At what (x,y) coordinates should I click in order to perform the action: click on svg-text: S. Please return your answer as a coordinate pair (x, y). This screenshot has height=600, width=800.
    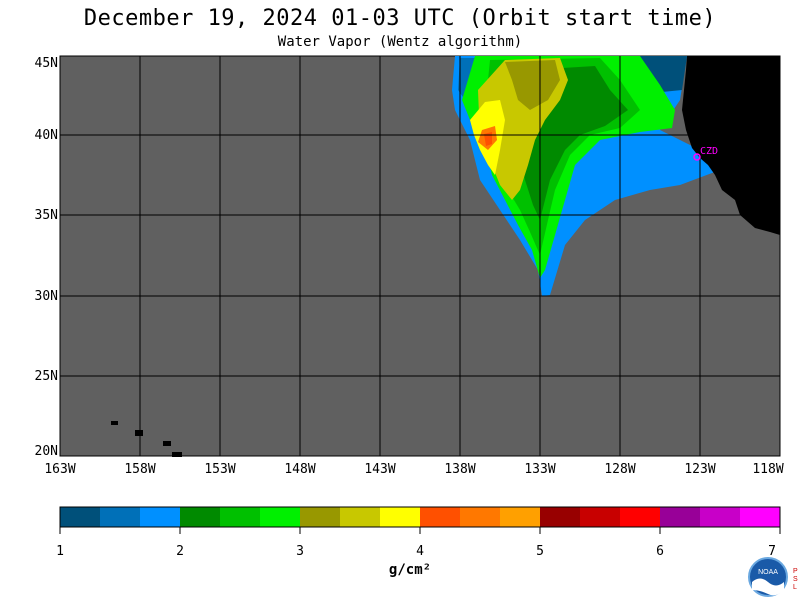
    Looking at the image, I should click on (795, 579).